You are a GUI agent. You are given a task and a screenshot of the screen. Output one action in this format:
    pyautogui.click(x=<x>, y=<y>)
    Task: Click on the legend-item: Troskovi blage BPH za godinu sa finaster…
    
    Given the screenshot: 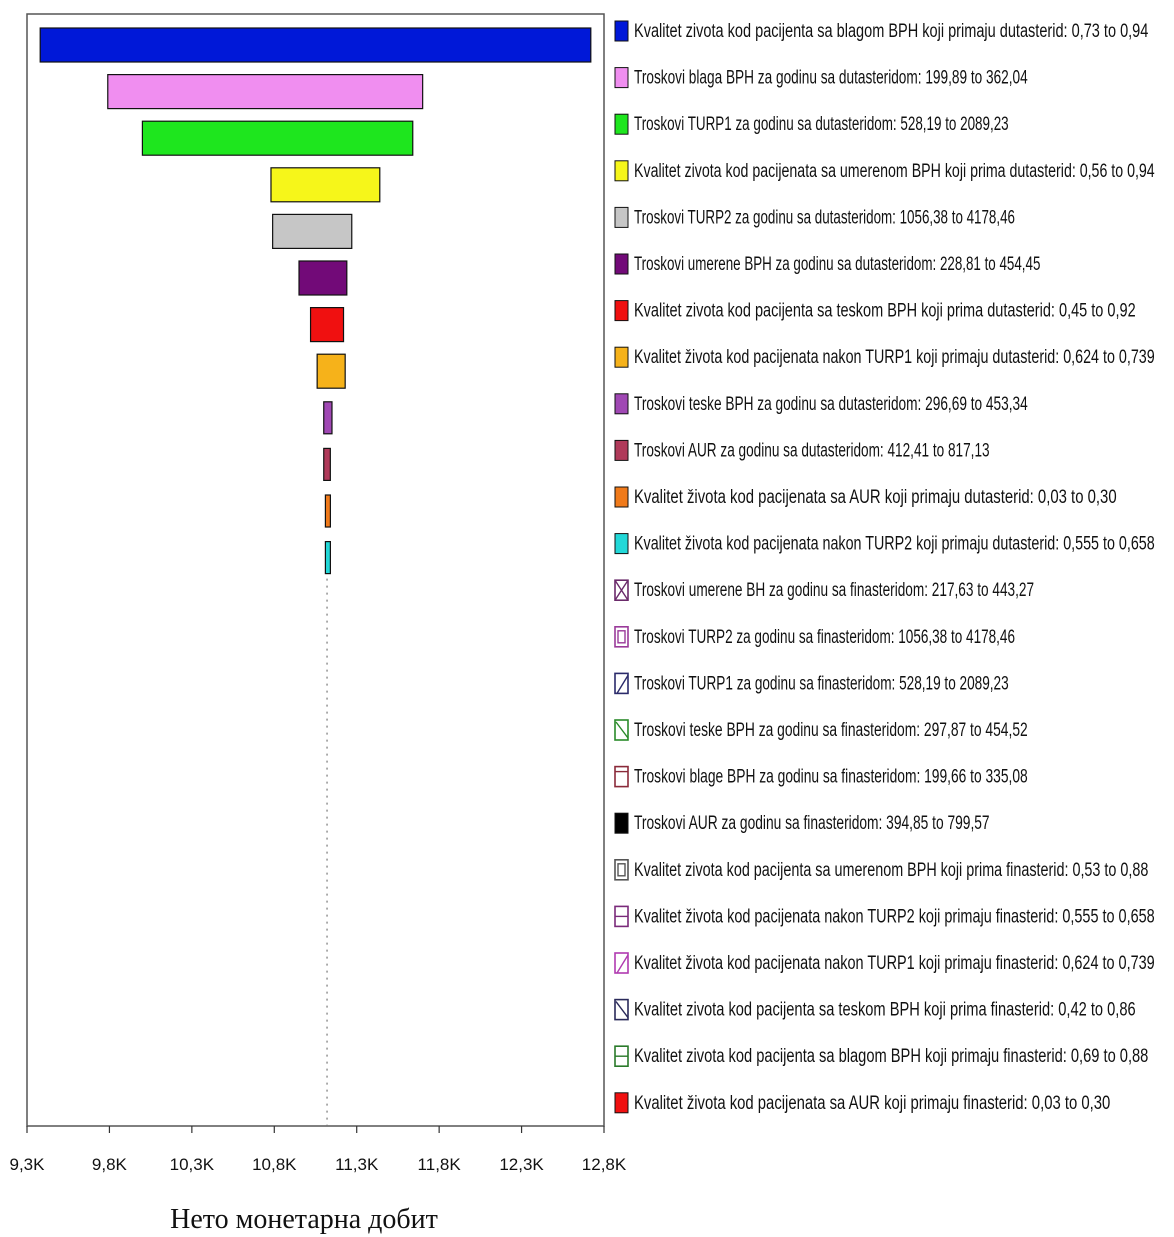 What is the action you would take?
    pyautogui.click(x=821, y=776)
    